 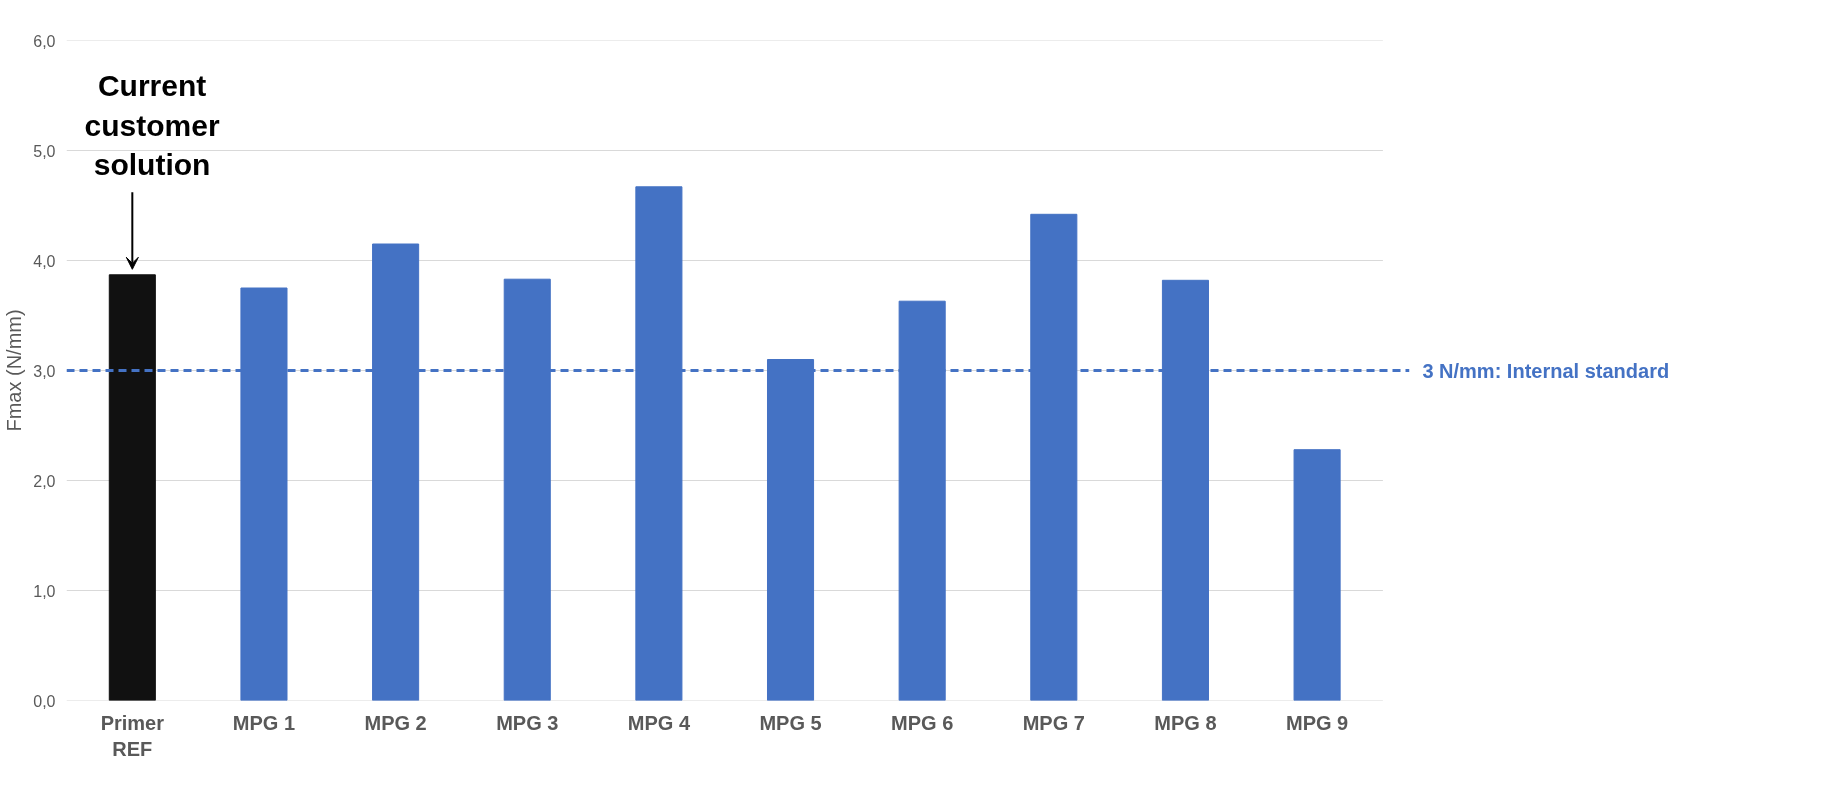 I want to click on x-tick-label: MPG 8, so click(x=1185, y=722).